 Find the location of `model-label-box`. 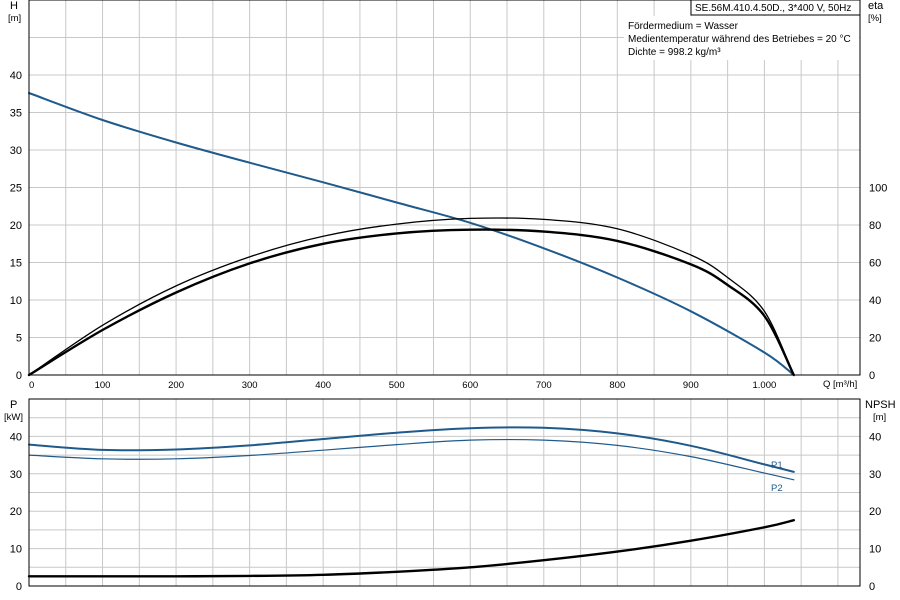

model-label-box is located at coordinates (775, 8).